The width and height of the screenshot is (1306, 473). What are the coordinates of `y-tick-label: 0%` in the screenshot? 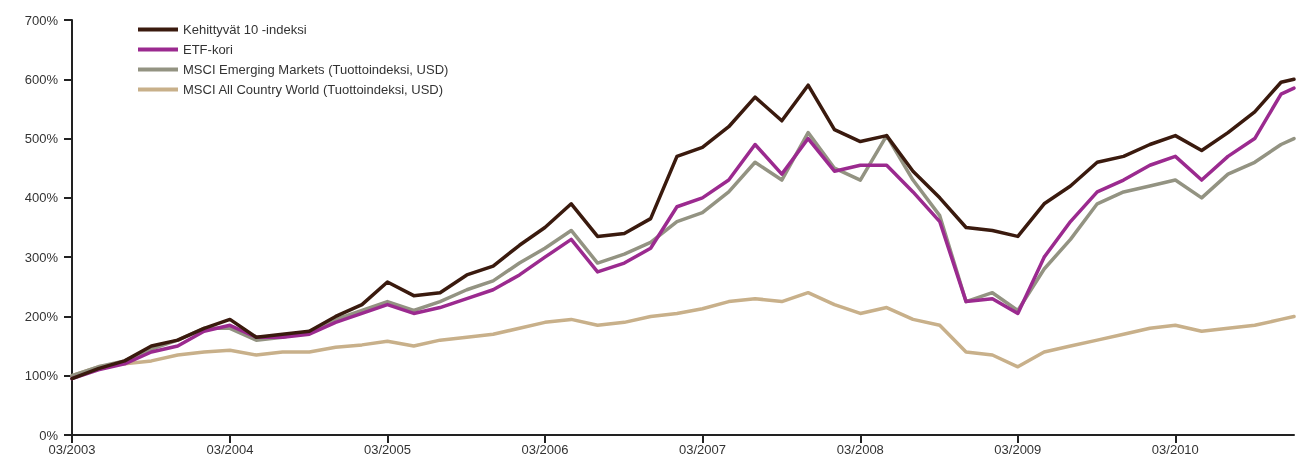 It's located at (49, 435).